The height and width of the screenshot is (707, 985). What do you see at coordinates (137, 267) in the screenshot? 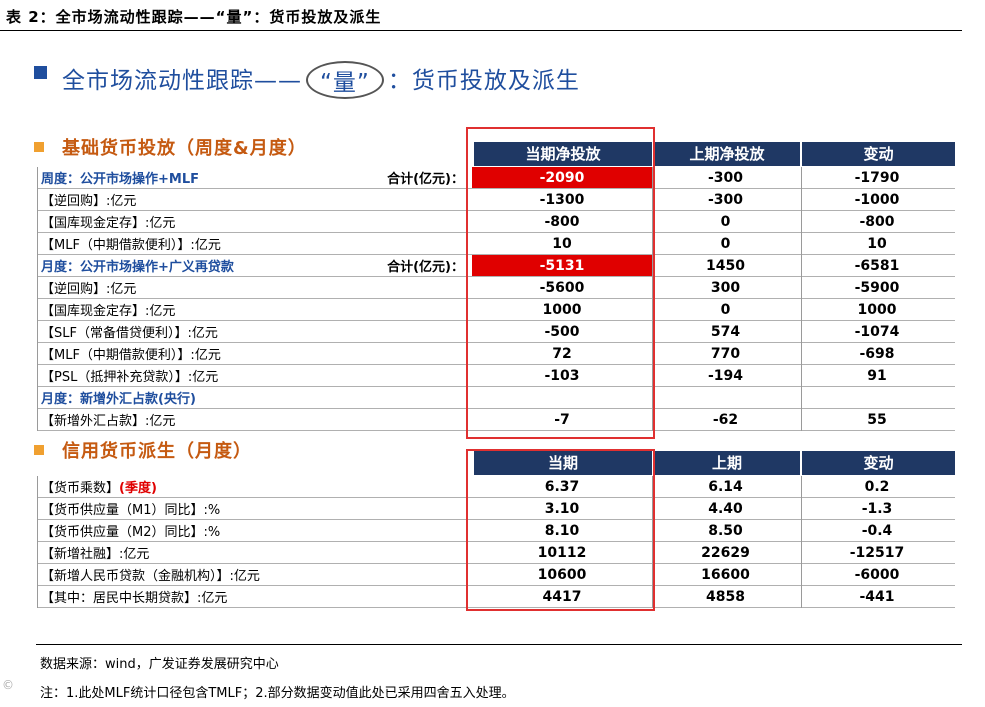
I see `row-label-text: 月度：公开市场操作+广义再贷款` at bounding box center [137, 267].